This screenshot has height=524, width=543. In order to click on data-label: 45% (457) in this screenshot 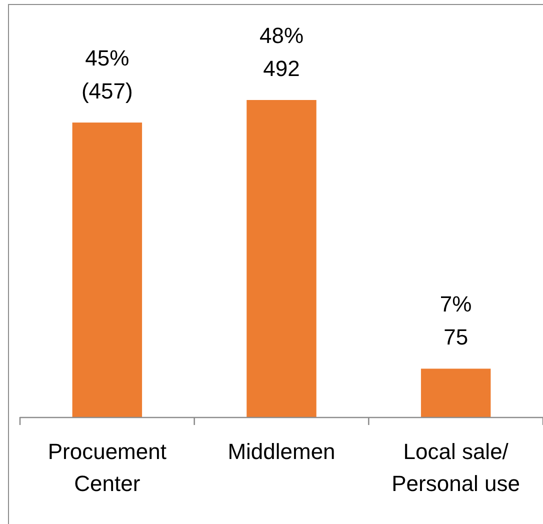, I will do `click(107, 75)`.